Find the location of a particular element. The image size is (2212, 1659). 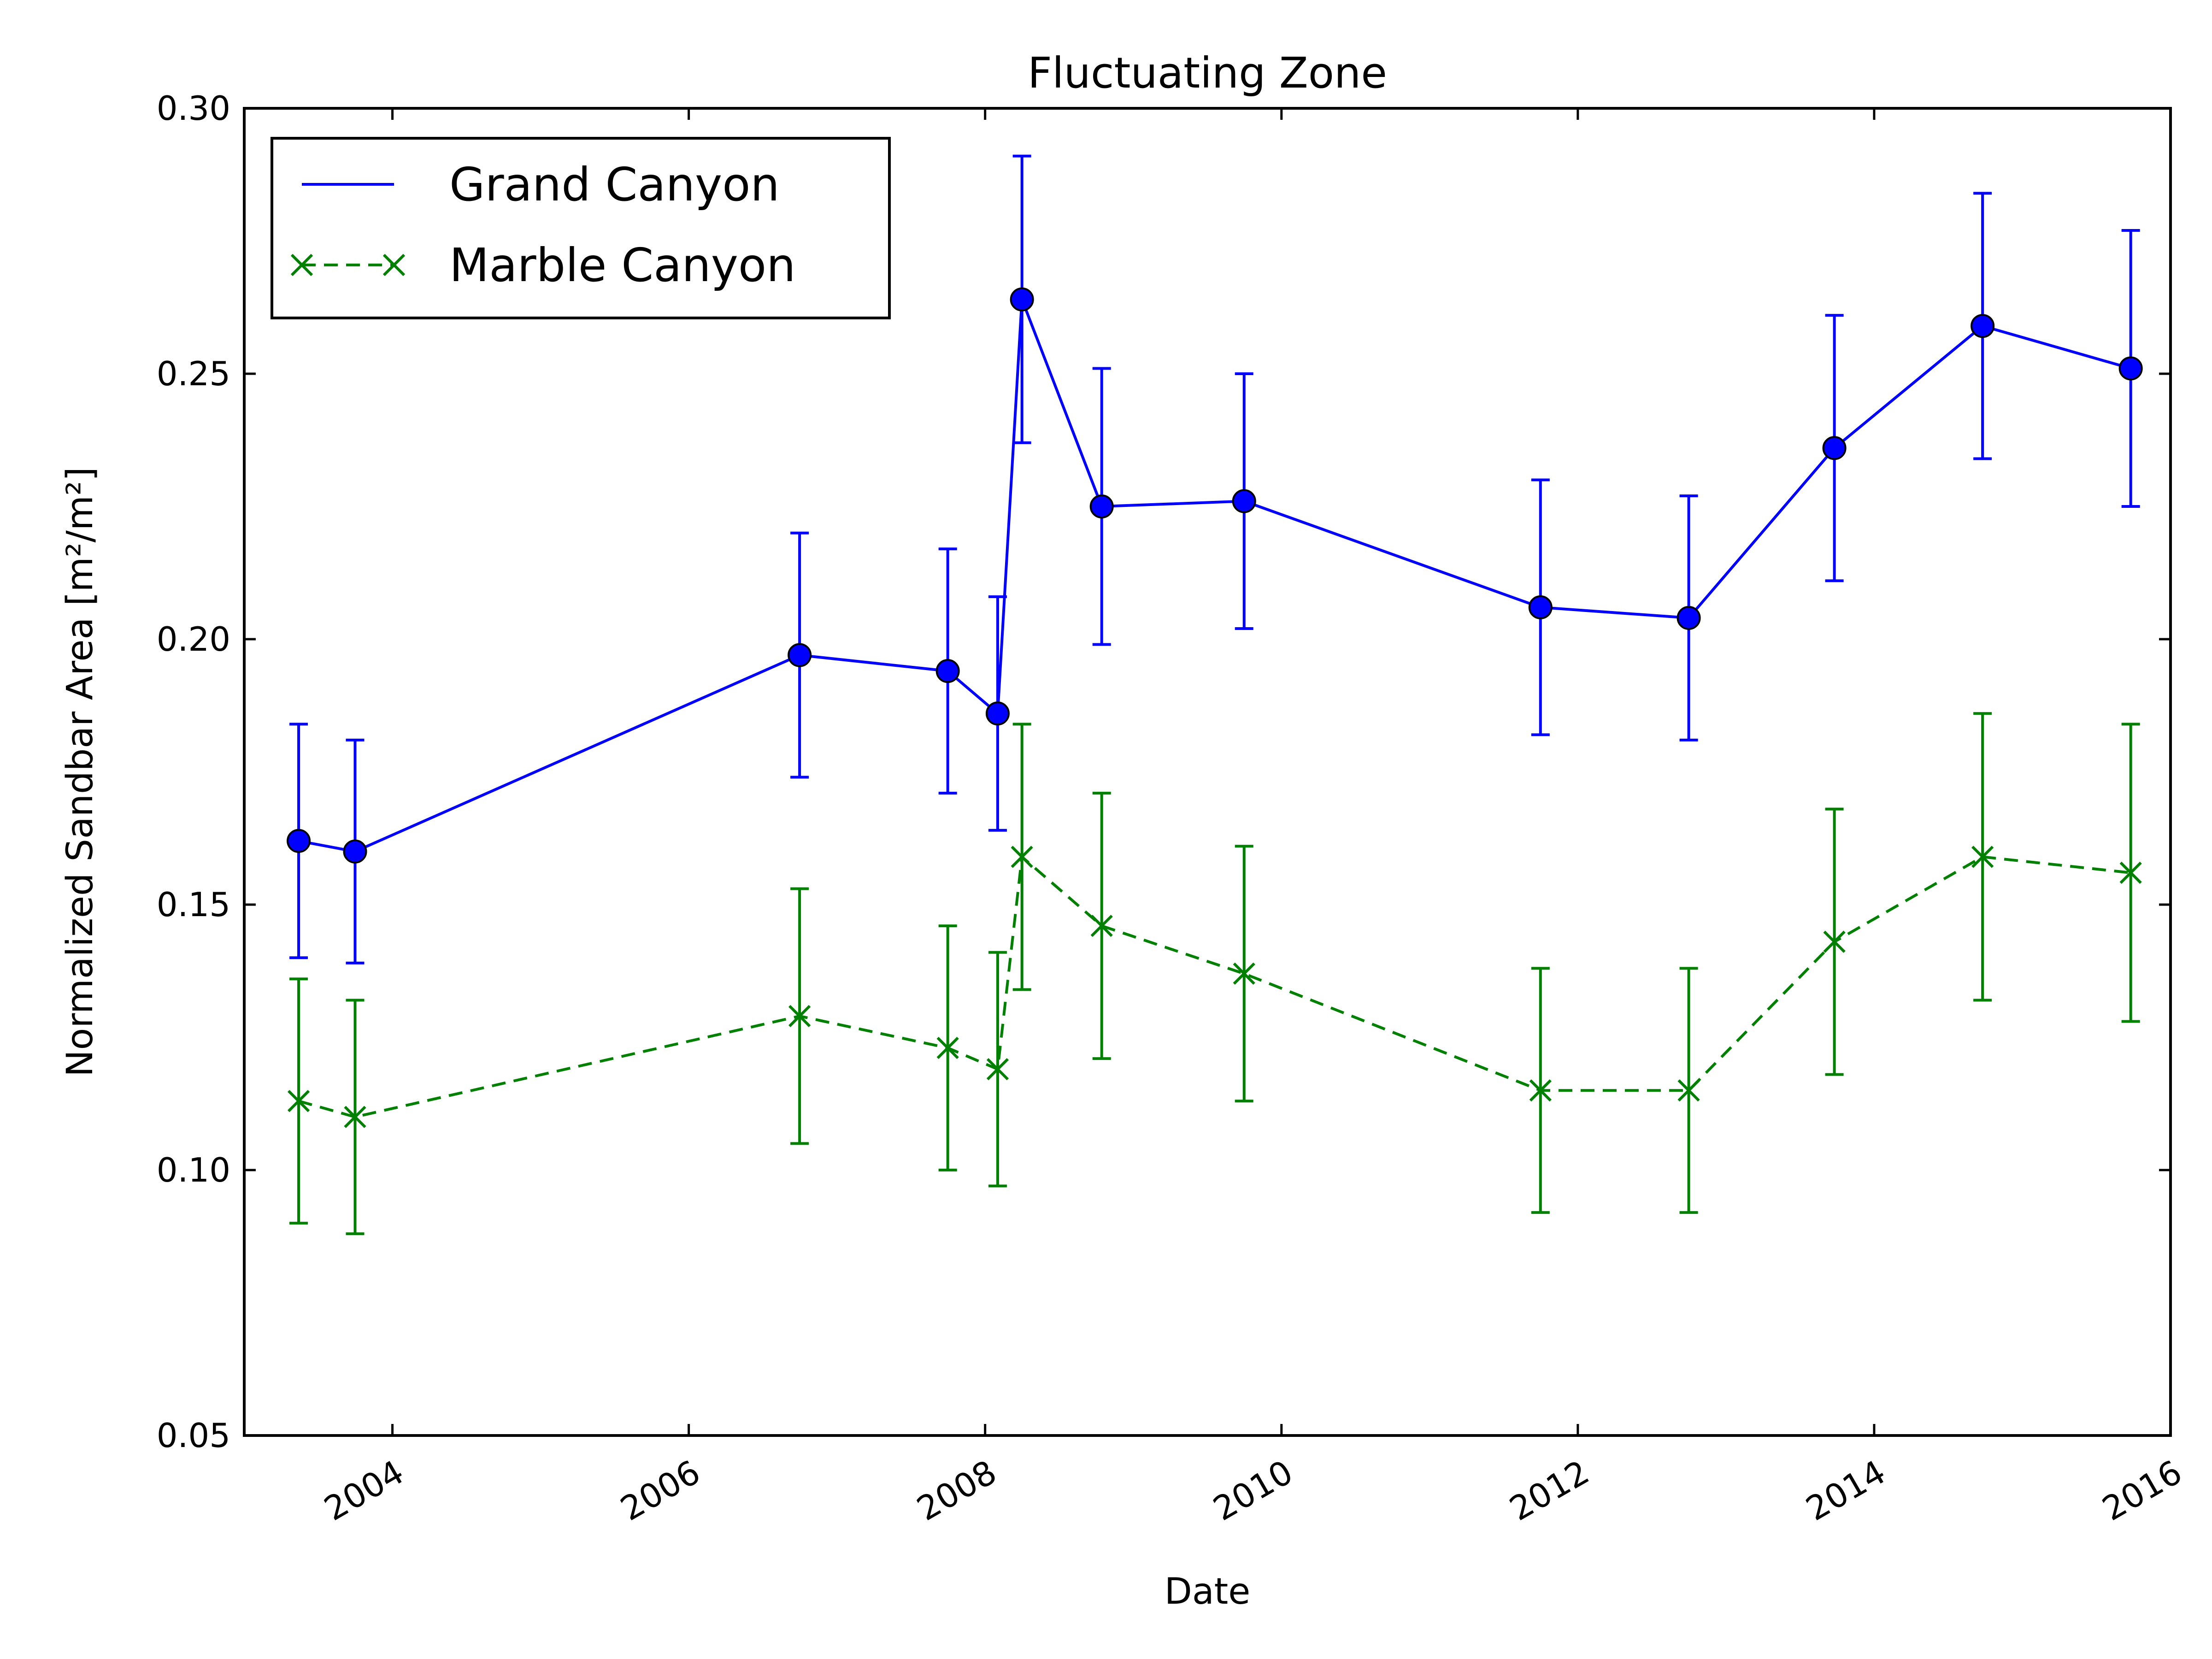

legend-marker-marble-canyon-left is located at coordinates (301, 264).